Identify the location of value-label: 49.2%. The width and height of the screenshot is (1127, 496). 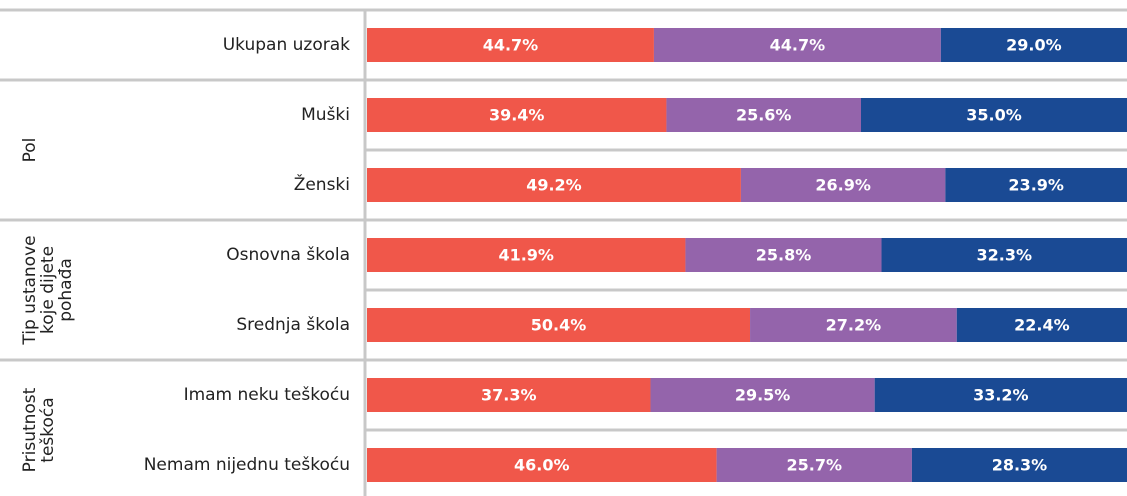
(554, 185).